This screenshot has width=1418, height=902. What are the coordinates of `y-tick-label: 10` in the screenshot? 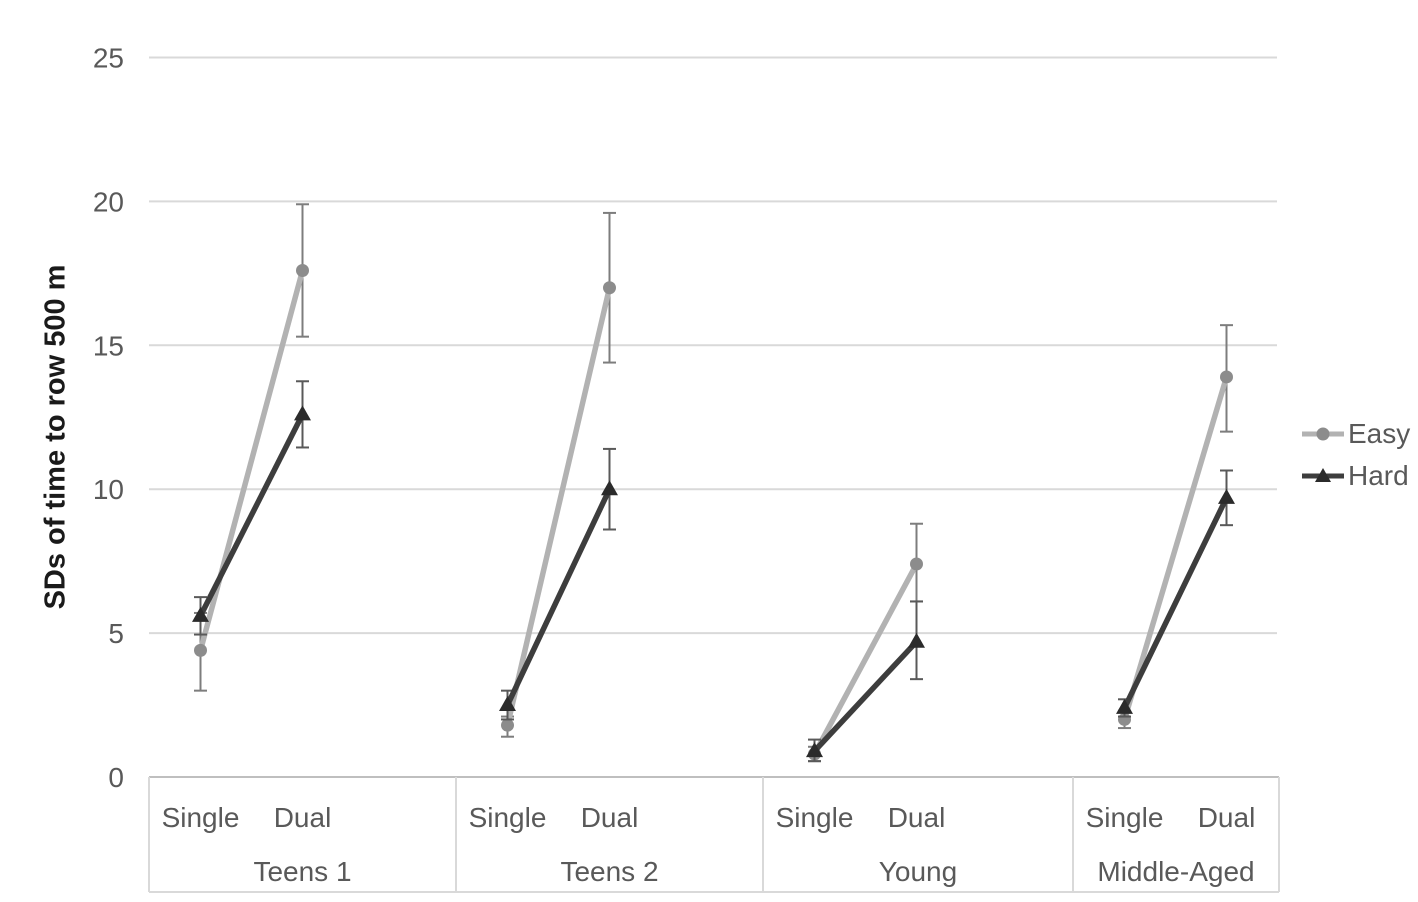 It's located at (108, 489).